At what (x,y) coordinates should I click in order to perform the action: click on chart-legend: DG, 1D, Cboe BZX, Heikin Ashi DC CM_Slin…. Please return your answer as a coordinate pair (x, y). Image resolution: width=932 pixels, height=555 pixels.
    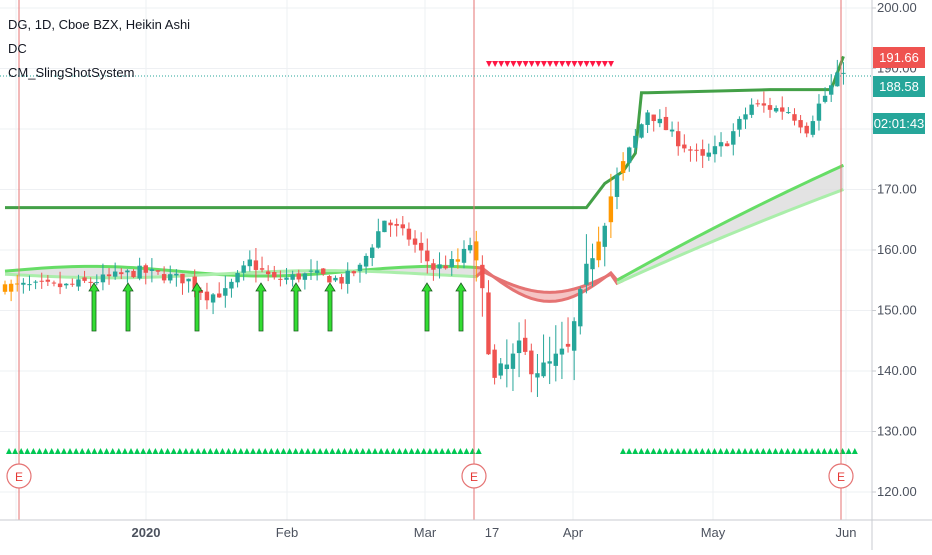
    Looking at the image, I should click on (99, 49).